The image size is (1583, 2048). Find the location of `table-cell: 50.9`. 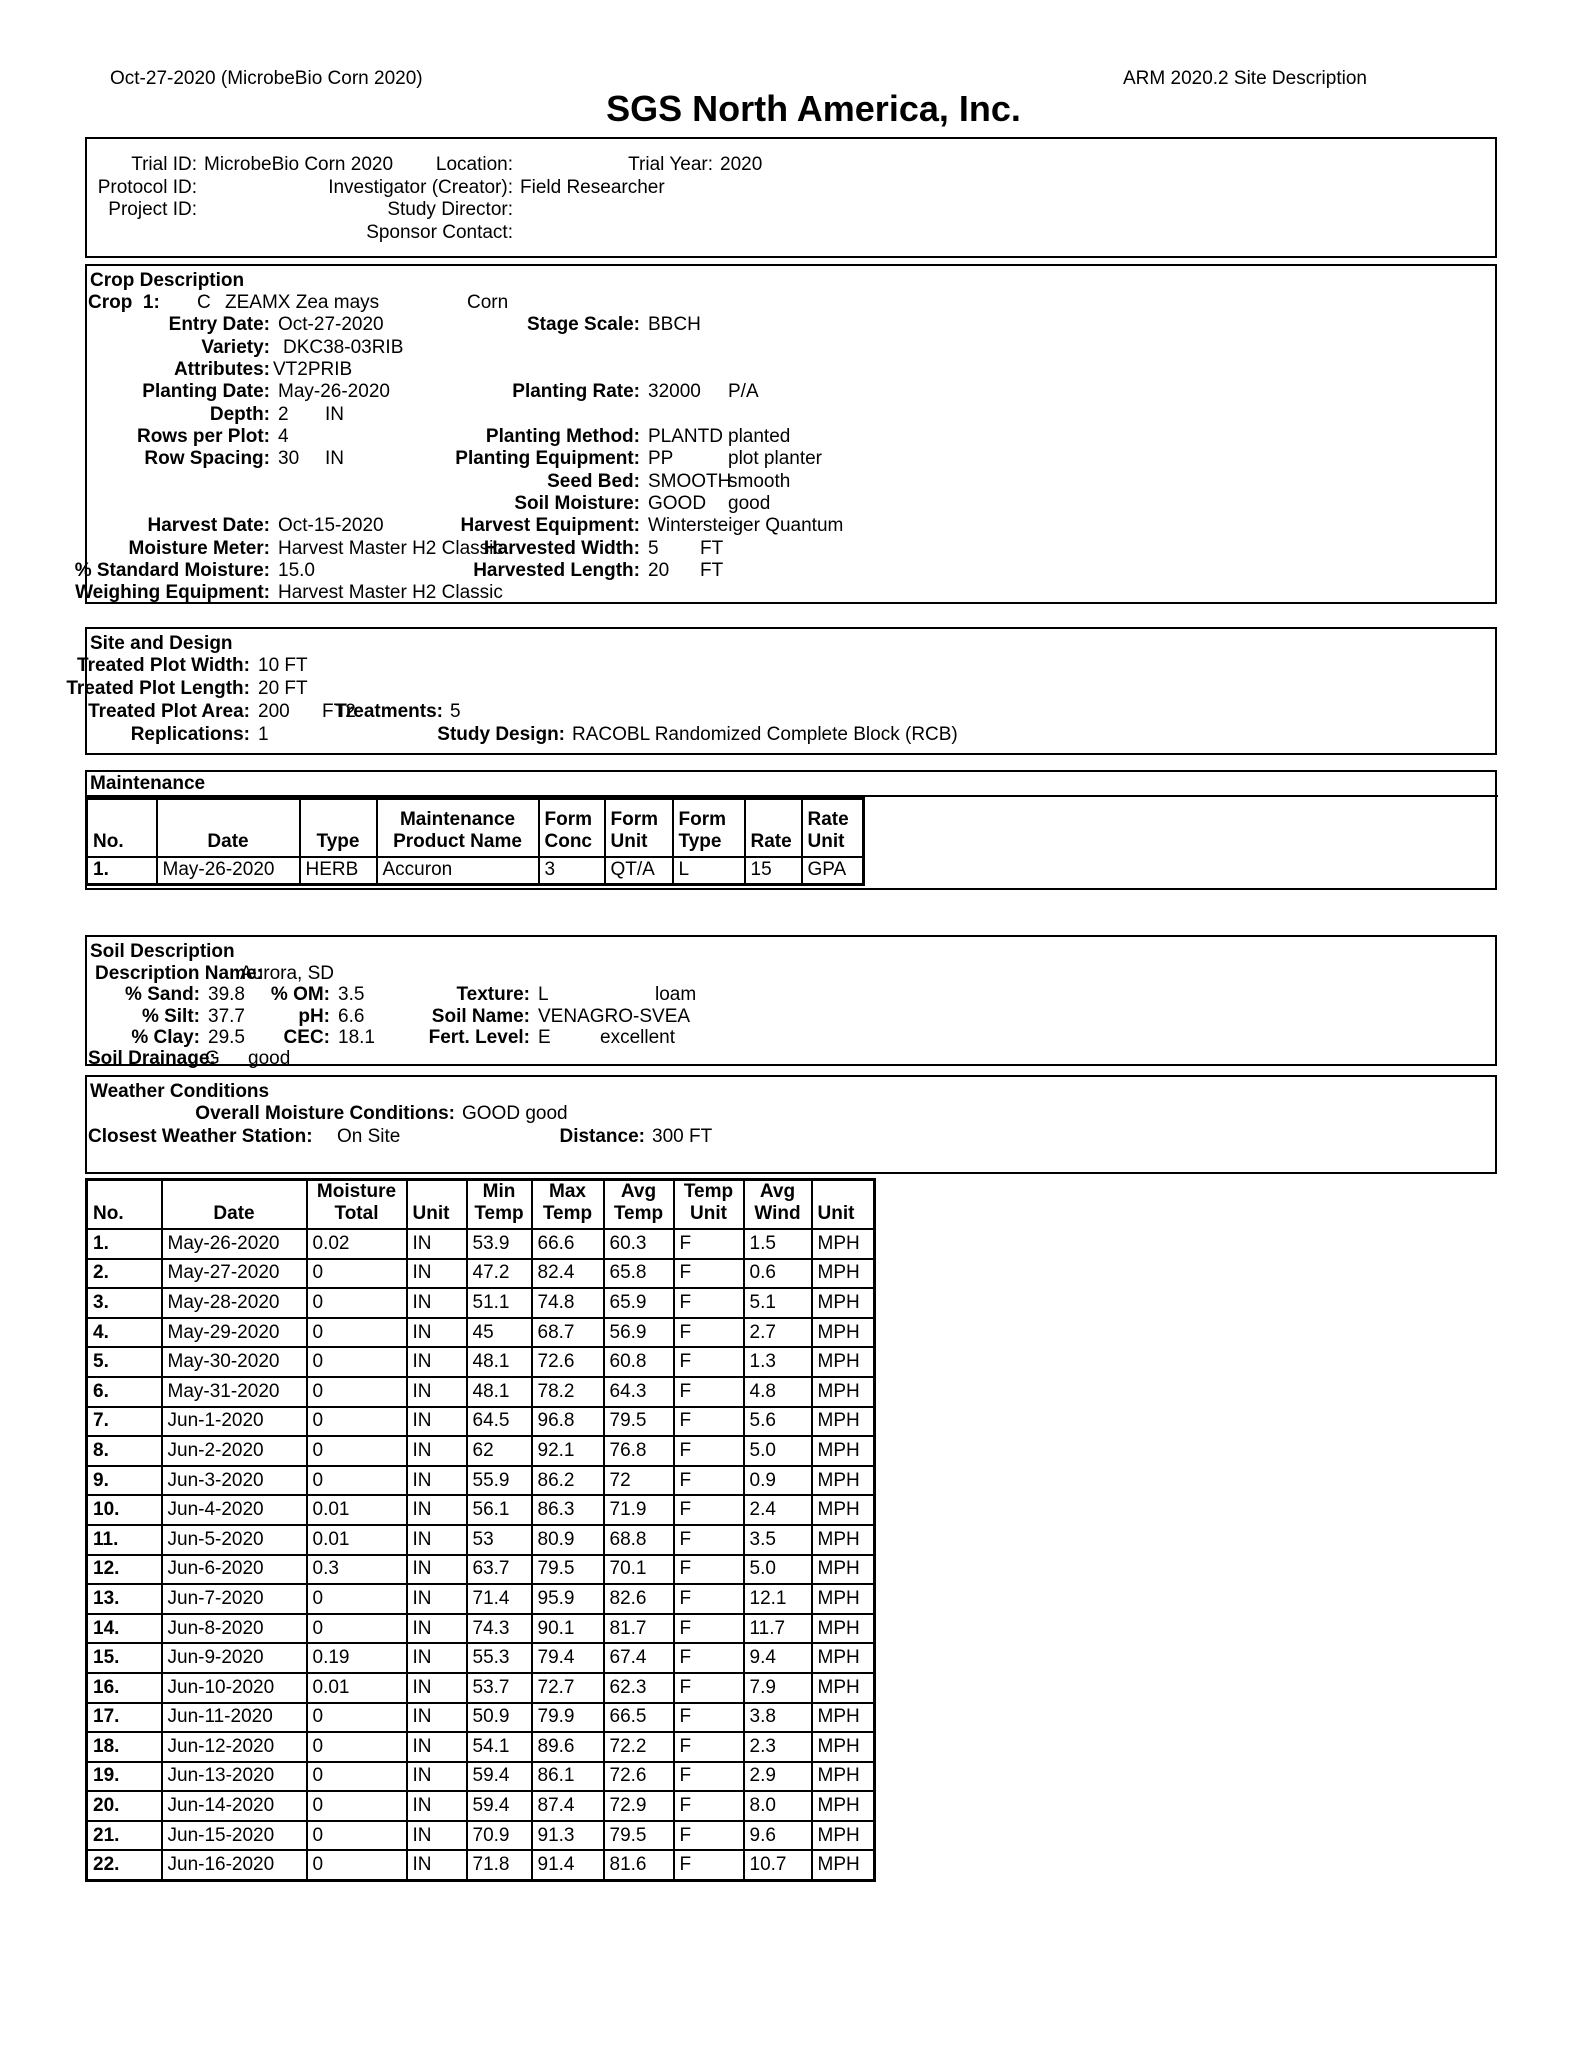

table-cell: 50.9 is located at coordinates (499, 1717).